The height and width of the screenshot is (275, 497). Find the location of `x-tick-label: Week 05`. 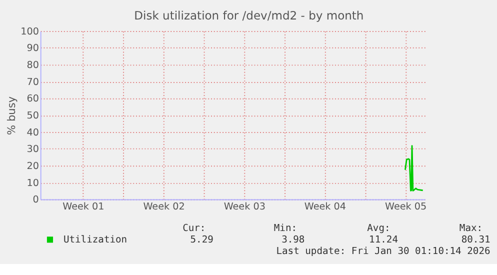

x-tick-label: Week 05 is located at coordinates (406, 206).